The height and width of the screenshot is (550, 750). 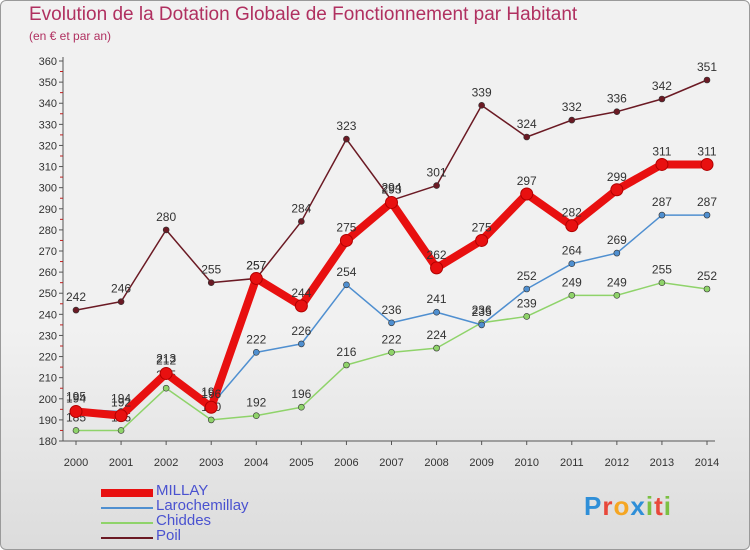 I want to click on data-label-poil: 301, so click(x=437, y=173).